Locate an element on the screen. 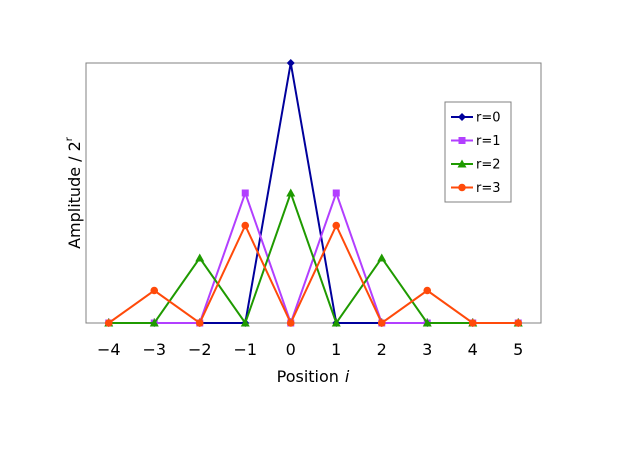 The height and width of the screenshot is (455, 644). legend-item-r=1: r=1 is located at coordinates (476, 141).